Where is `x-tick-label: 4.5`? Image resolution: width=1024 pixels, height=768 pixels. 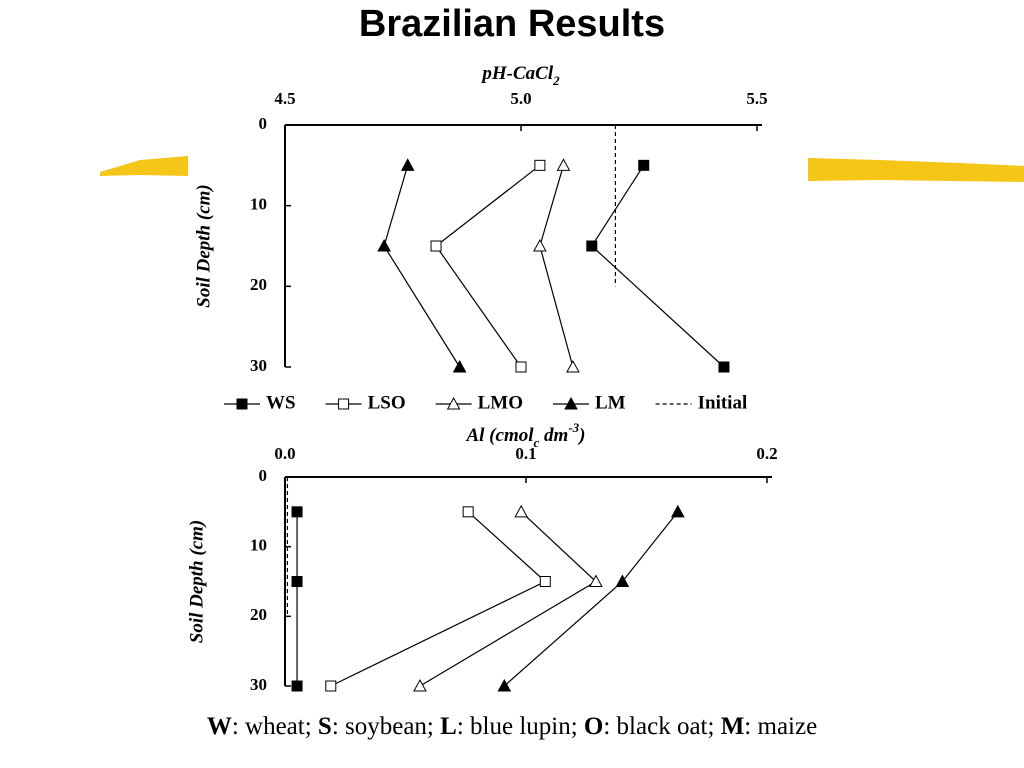 x-tick-label: 4.5 is located at coordinates (284, 98).